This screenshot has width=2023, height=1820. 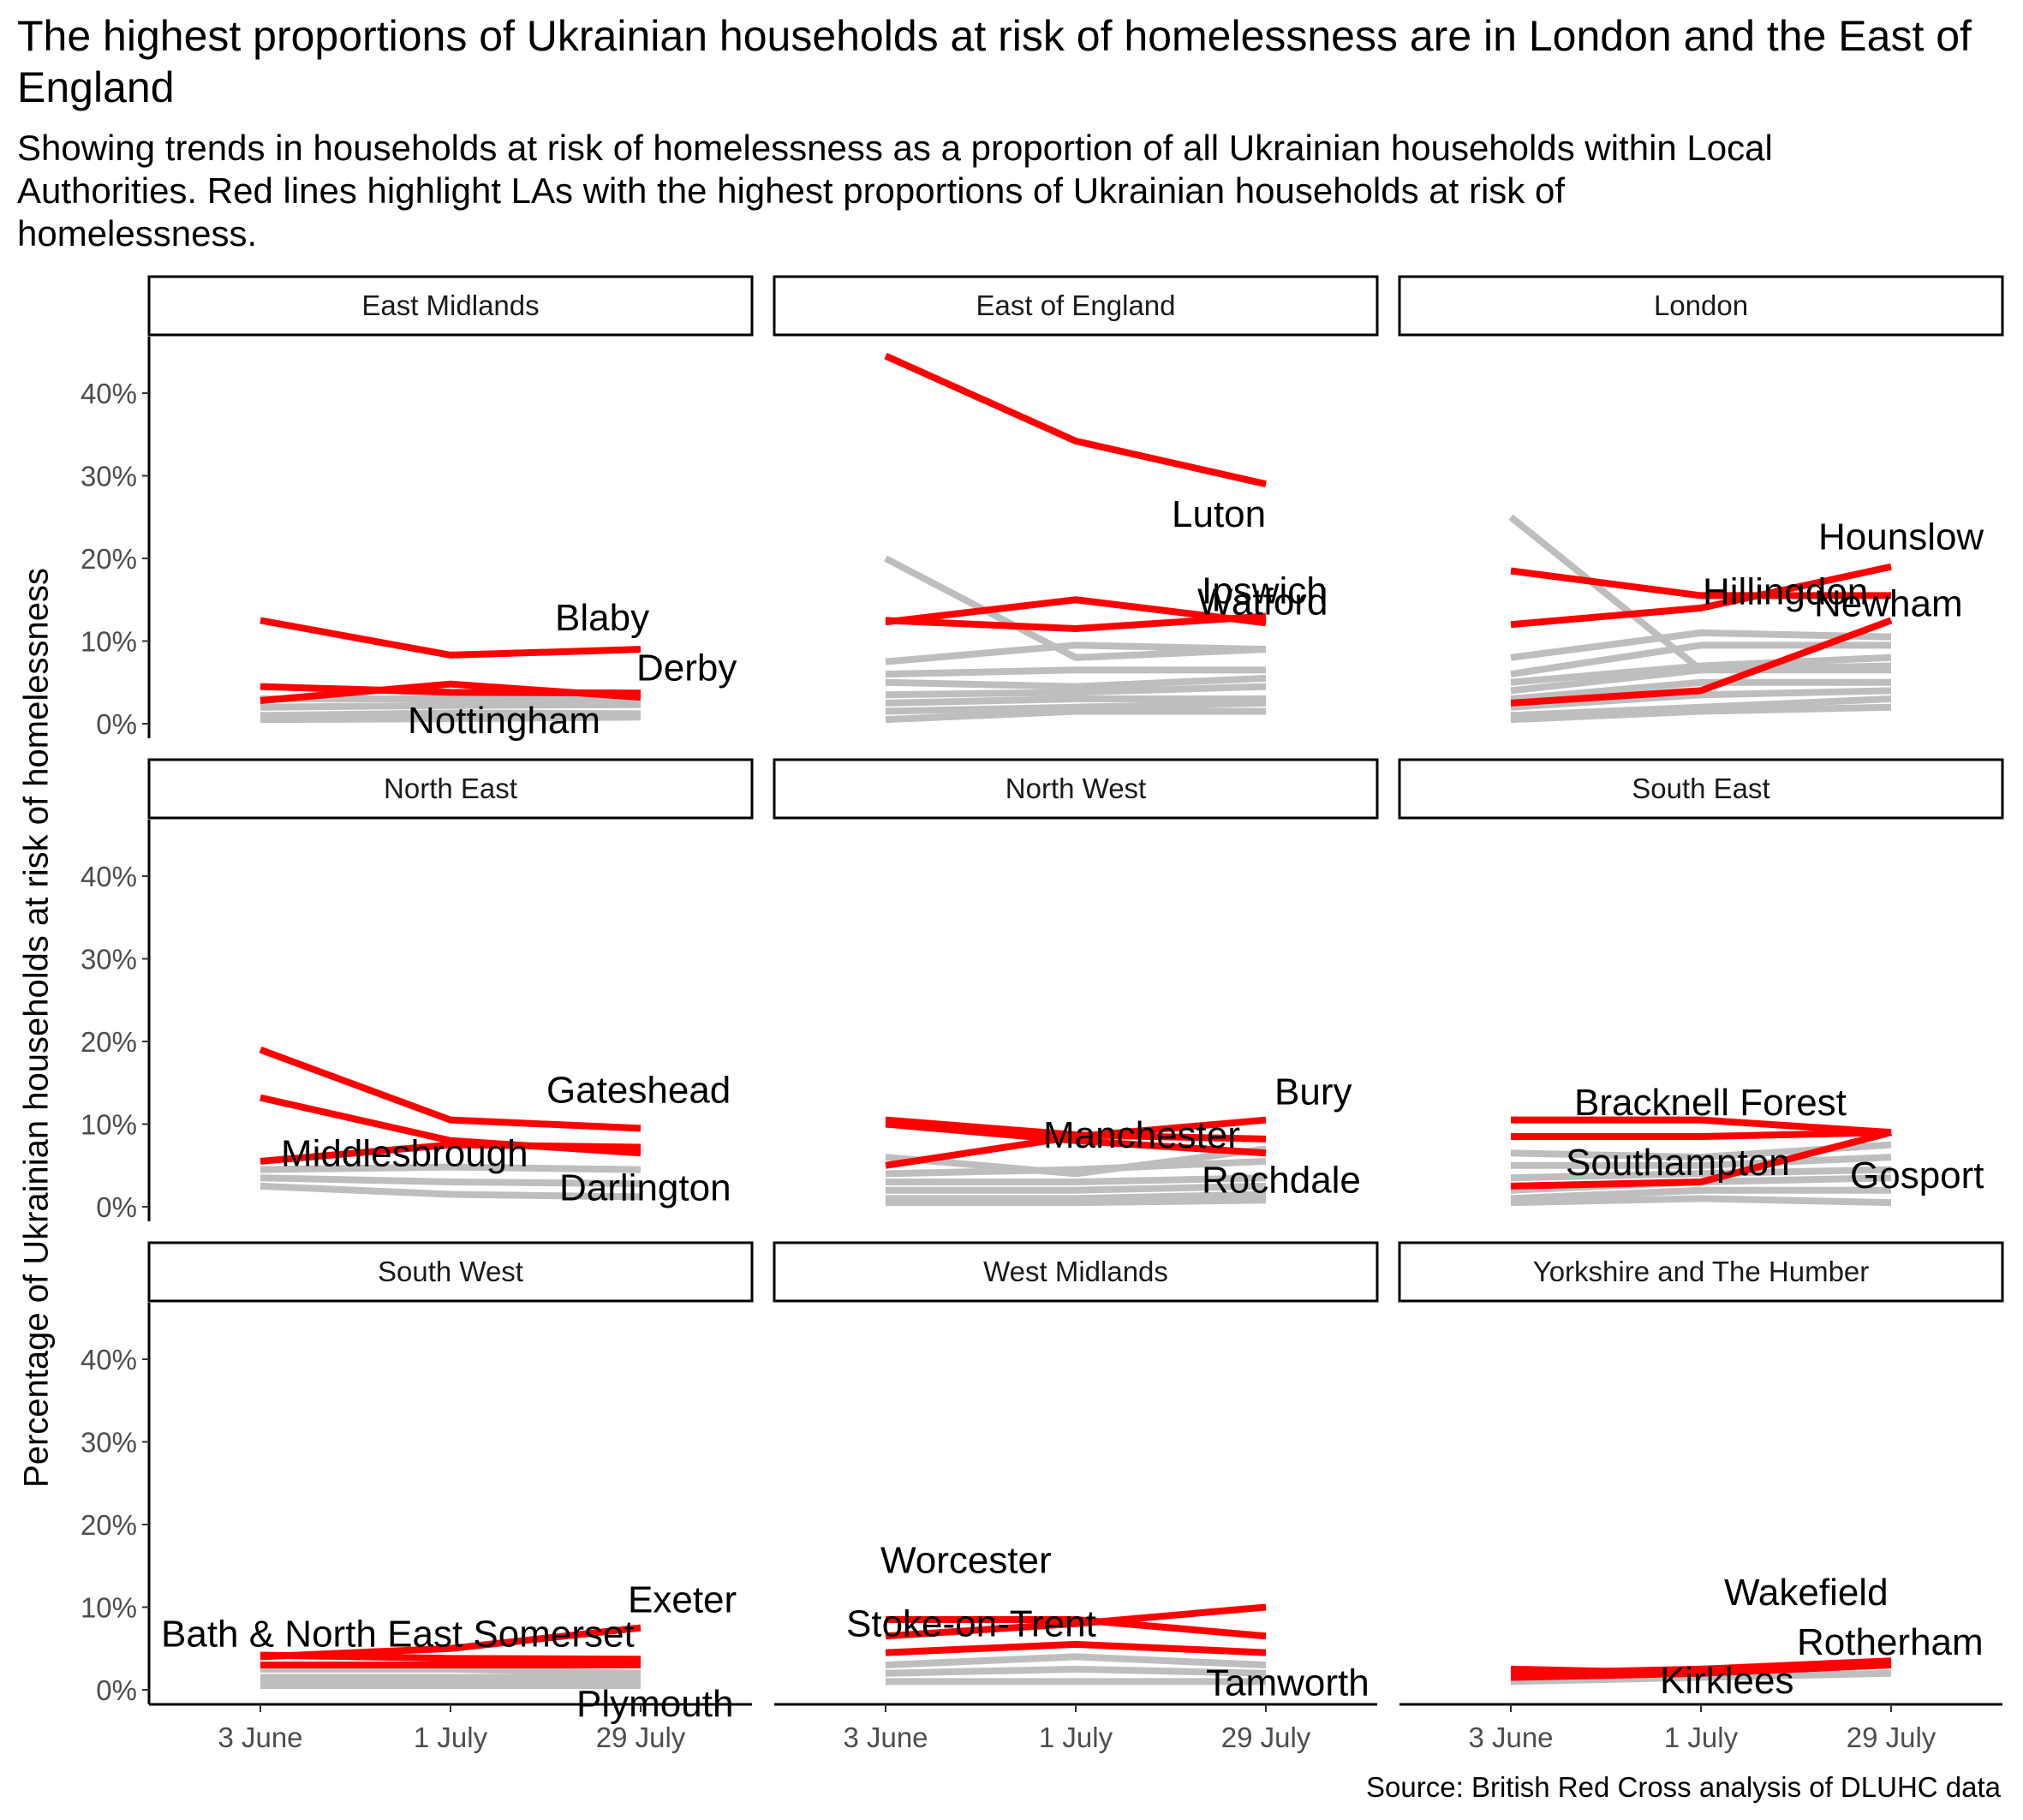 What do you see at coordinates (1076, 611) in the screenshot?
I see `series-line-watford` at bounding box center [1076, 611].